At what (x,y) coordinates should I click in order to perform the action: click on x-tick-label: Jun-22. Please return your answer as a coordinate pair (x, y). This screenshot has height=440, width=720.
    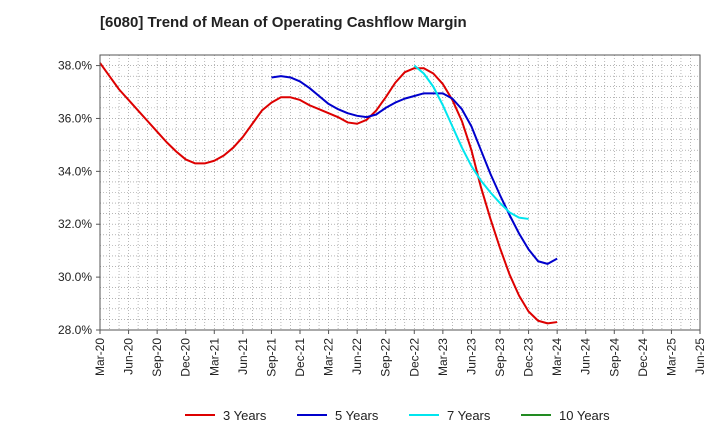
    Looking at the image, I should click on (357, 356).